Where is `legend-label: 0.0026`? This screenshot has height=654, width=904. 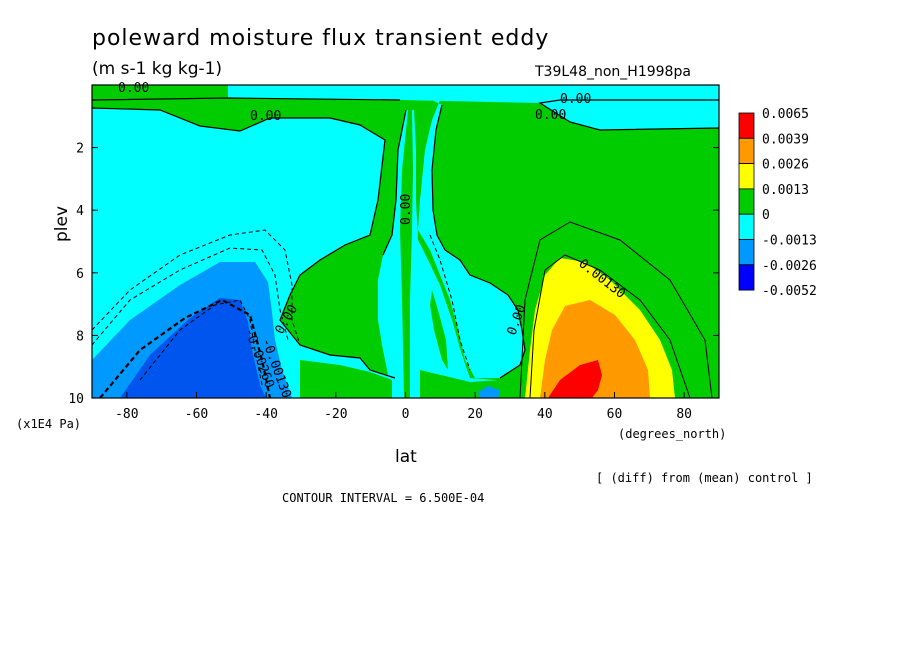
legend-label: 0.0026 is located at coordinates (785, 165).